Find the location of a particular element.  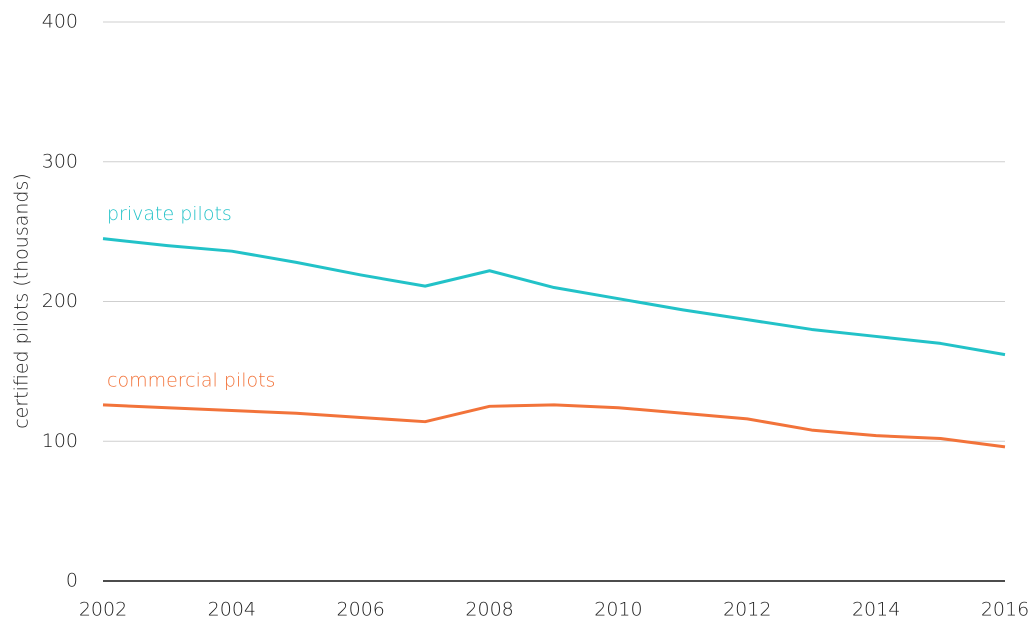

y-tick-label: 200 is located at coordinates (60, 301).